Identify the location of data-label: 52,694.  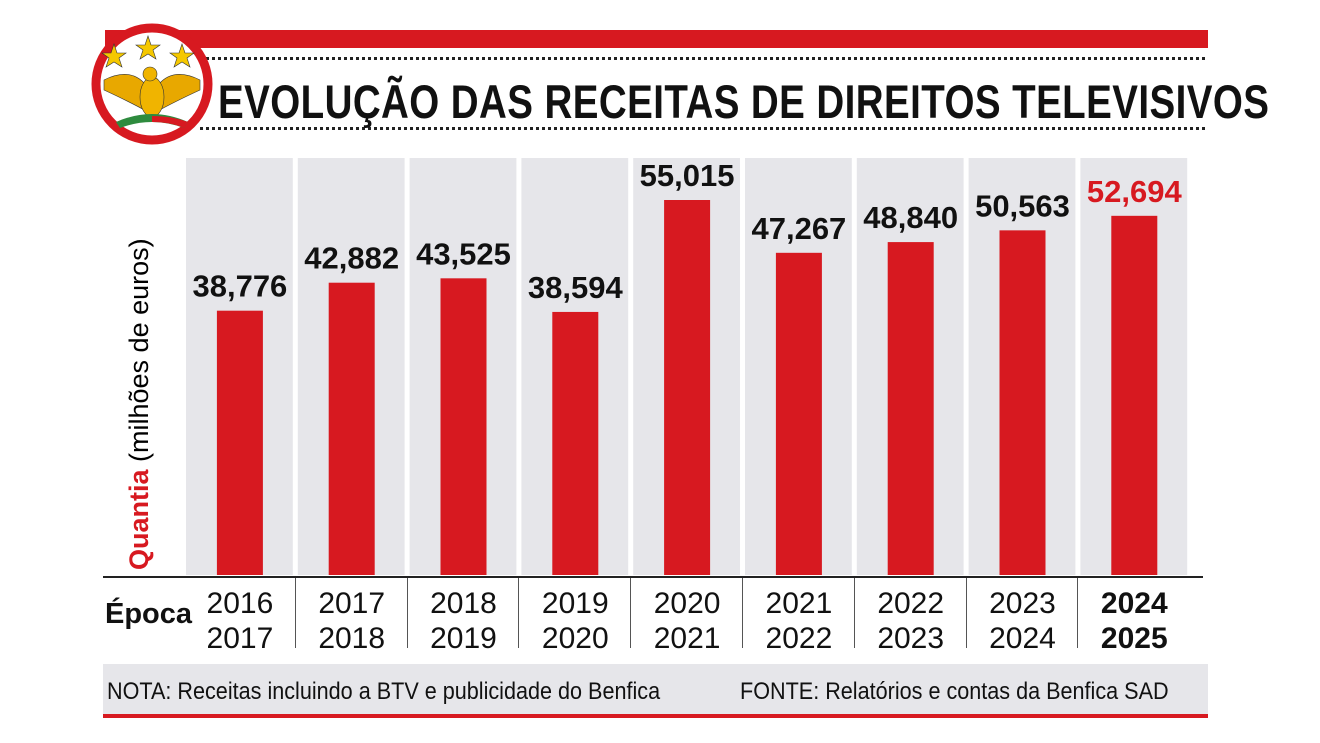
(1135, 191).